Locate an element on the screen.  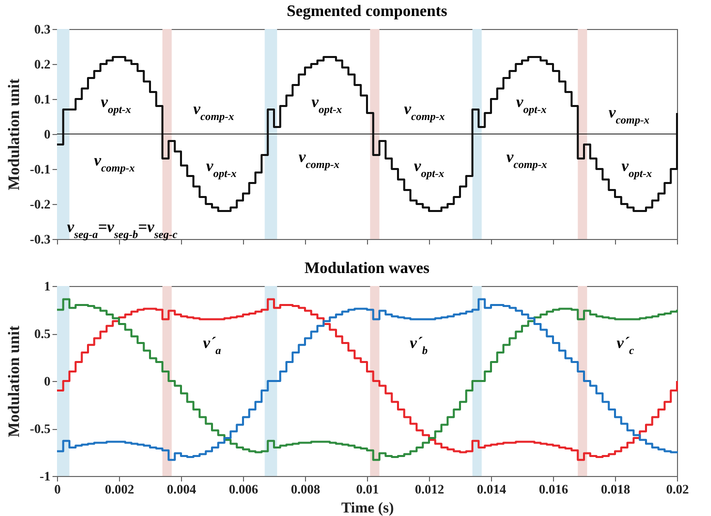
y-tick-label: 0.3 is located at coordinates (42, 29).